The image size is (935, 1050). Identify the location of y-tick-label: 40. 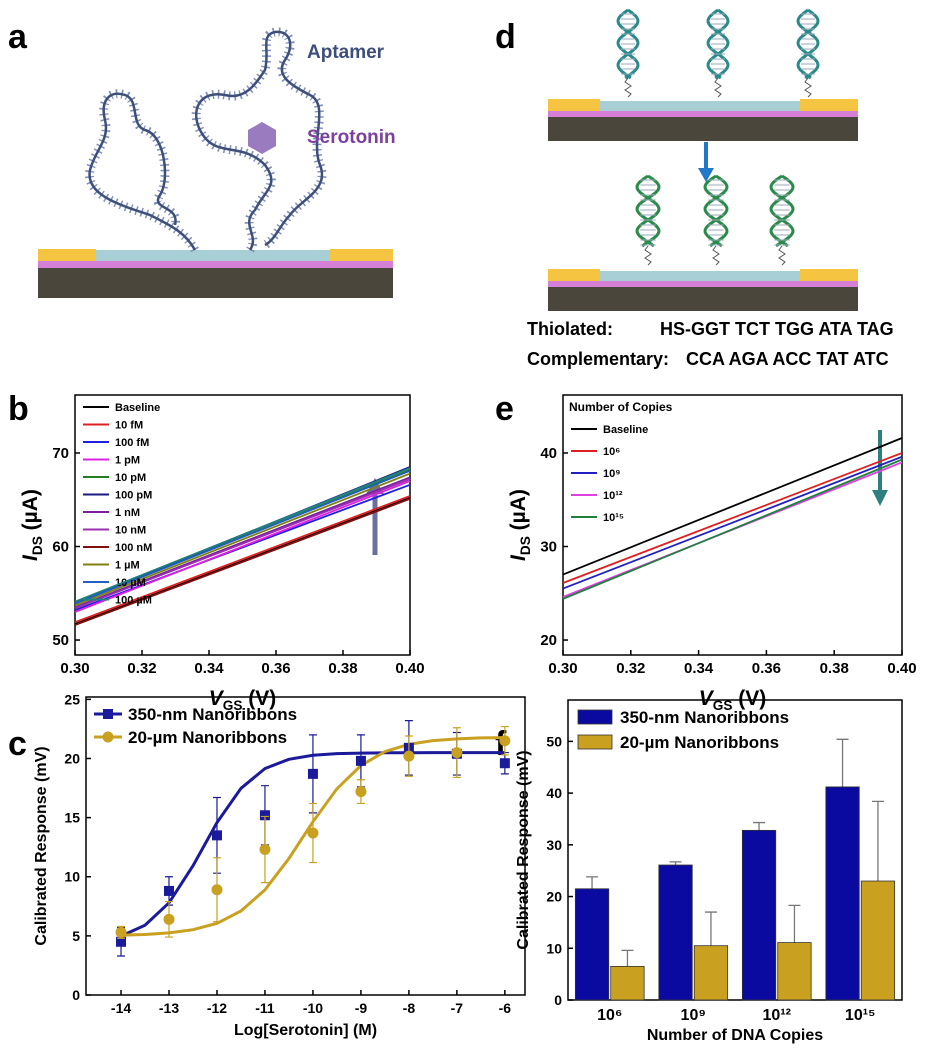
(554, 793).